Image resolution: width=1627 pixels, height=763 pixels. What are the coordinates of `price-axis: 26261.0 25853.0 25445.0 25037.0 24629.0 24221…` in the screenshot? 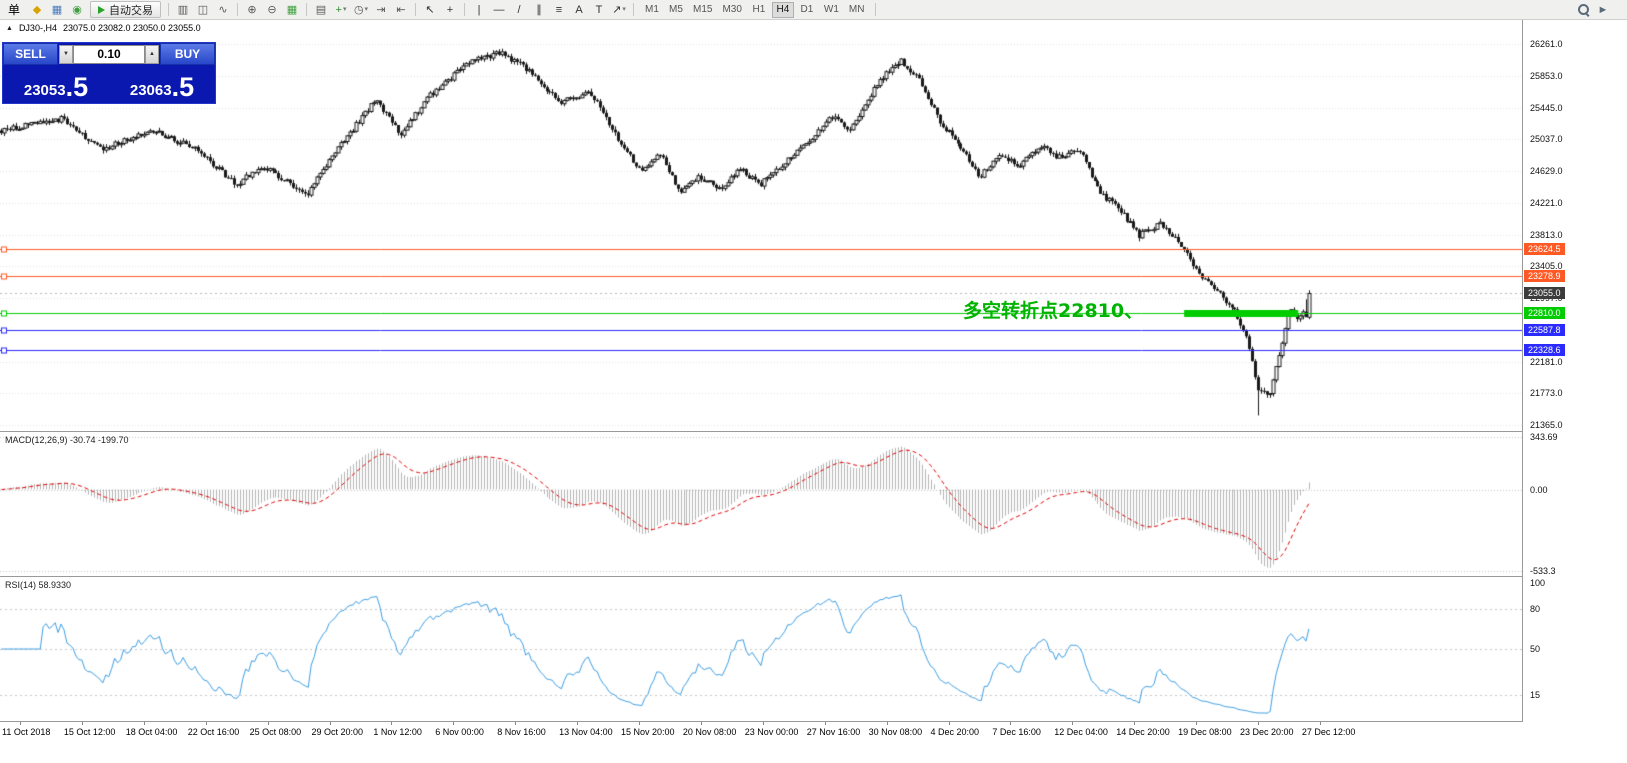 It's located at (1574, 371).